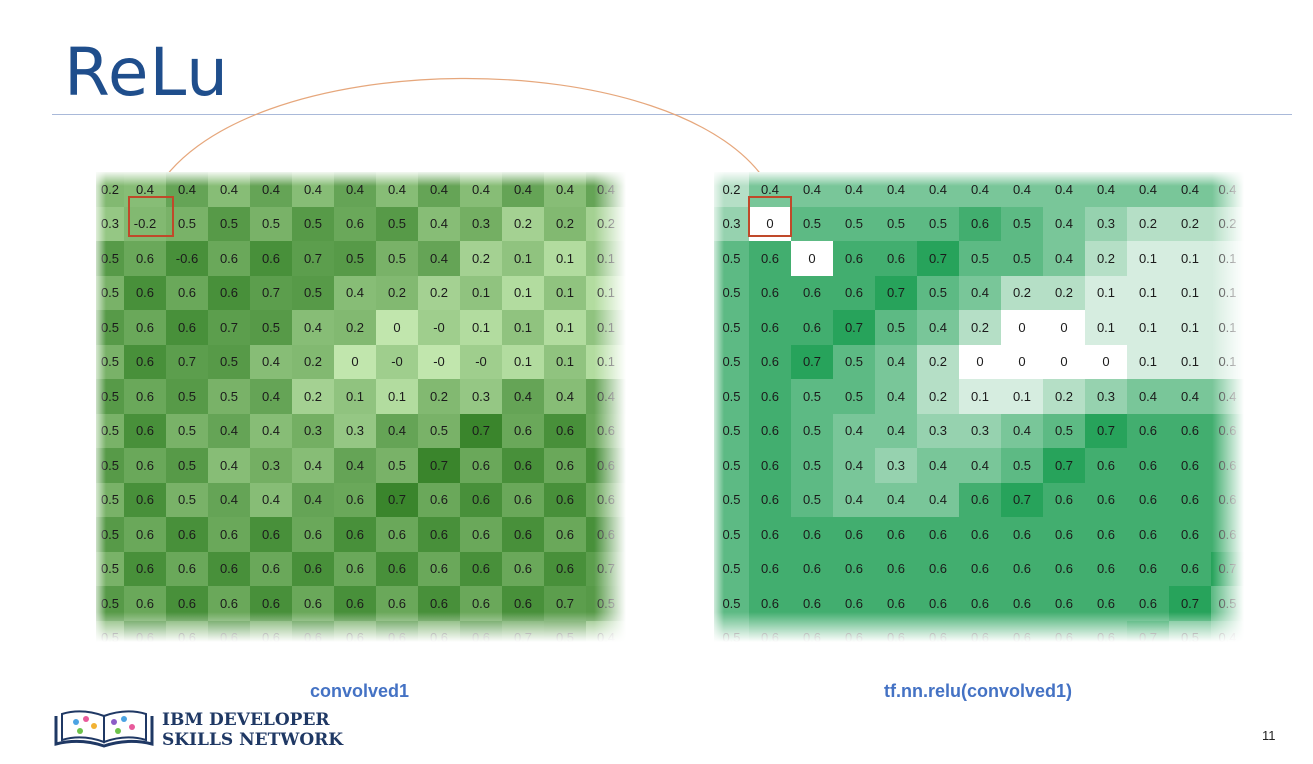 This screenshot has height=764, width=1313. What do you see at coordinates (360, 691) in the screenshot?
I see `input-matrix-caption: convolved1` at bounding box center [360, 691].